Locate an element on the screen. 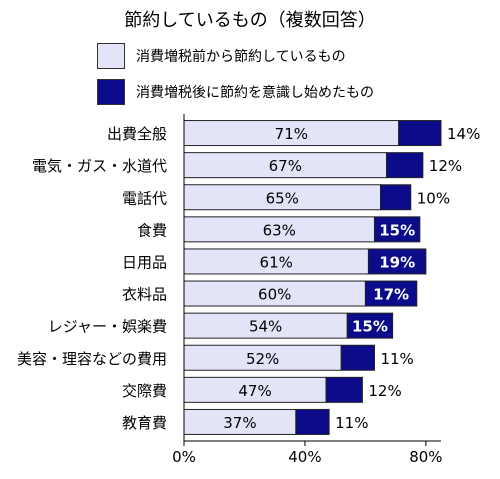 The height and width of the screenshot is (479, 500). legend-item-after-tax: 消費増税後に節約を意識し始めたもの is located at coordinates (235, 92).